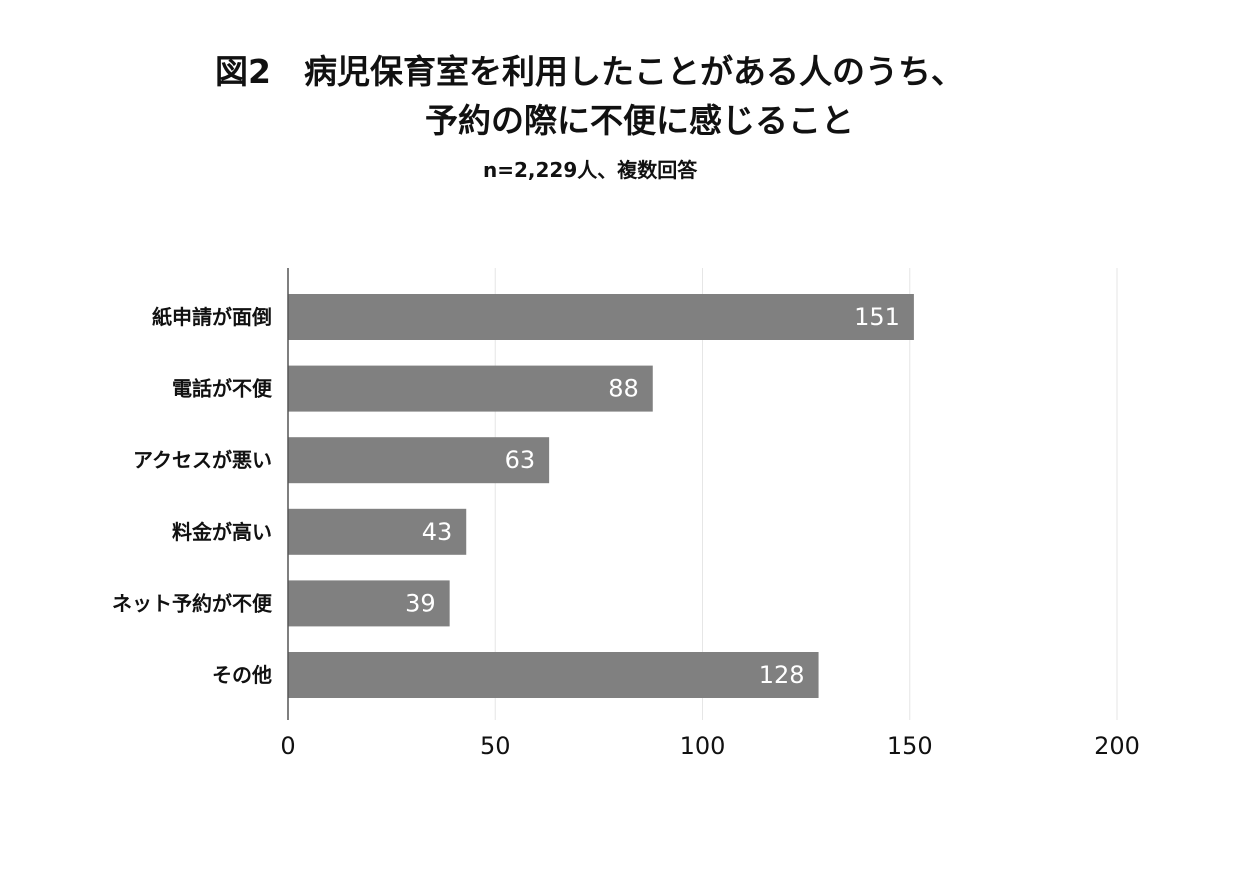 This screenshot has height=874, width=1240. What do you see at coordinates (212, 317) in the screenshot?
I see `category-label-0: 紙申請が面倒` at bounding box center [212, 317].